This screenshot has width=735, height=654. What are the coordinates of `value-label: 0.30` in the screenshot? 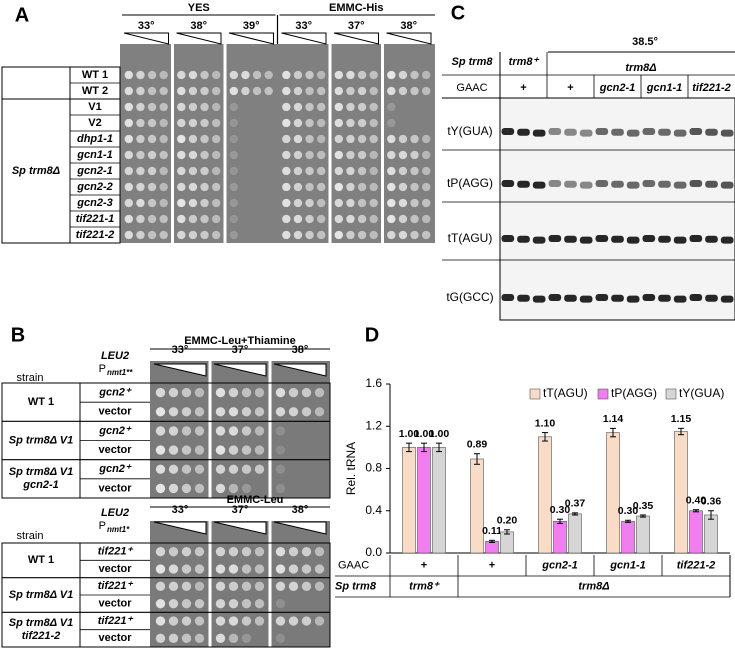 It's located at (628, 511).